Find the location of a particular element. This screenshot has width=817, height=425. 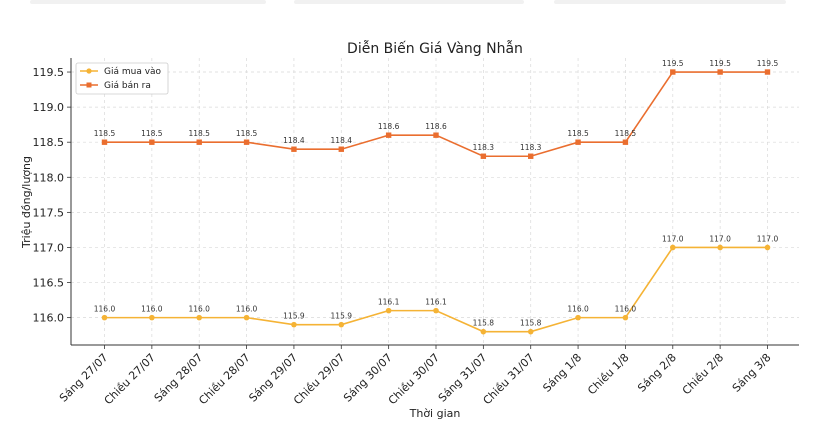

y-tick-label: 117.5 is located at coordinates (49, 212).